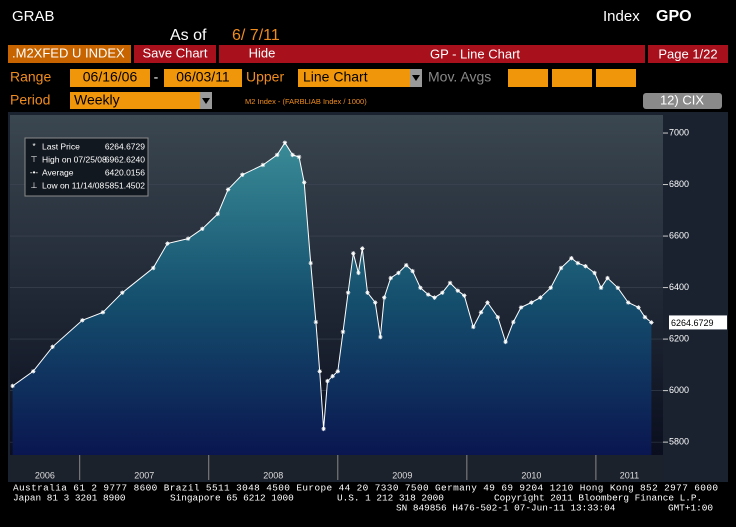  What do you see at coordinates (335, 77) in the screenshot?
I see `upper-value: Line Chart` at bounding box center [335, 77].